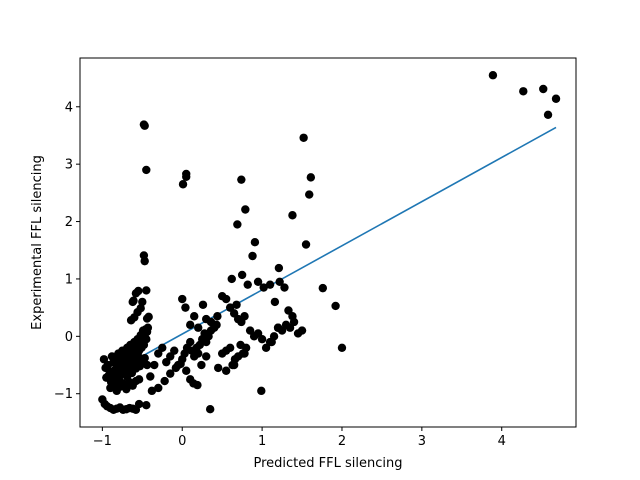 This screenshot has height=480, width=640. What do you see at coordinates (69, 337) in the screenshot?
I see `y-tick-label: 0` at bounding box center [69, 337].